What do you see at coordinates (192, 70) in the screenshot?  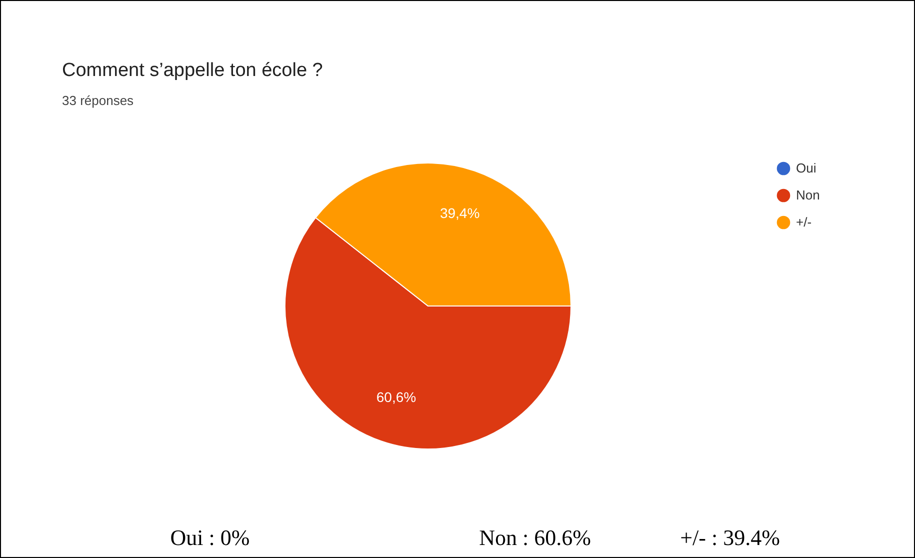 I see `chart-title: Comment s’appelle ton école ?` at bounding box center [192, 70].